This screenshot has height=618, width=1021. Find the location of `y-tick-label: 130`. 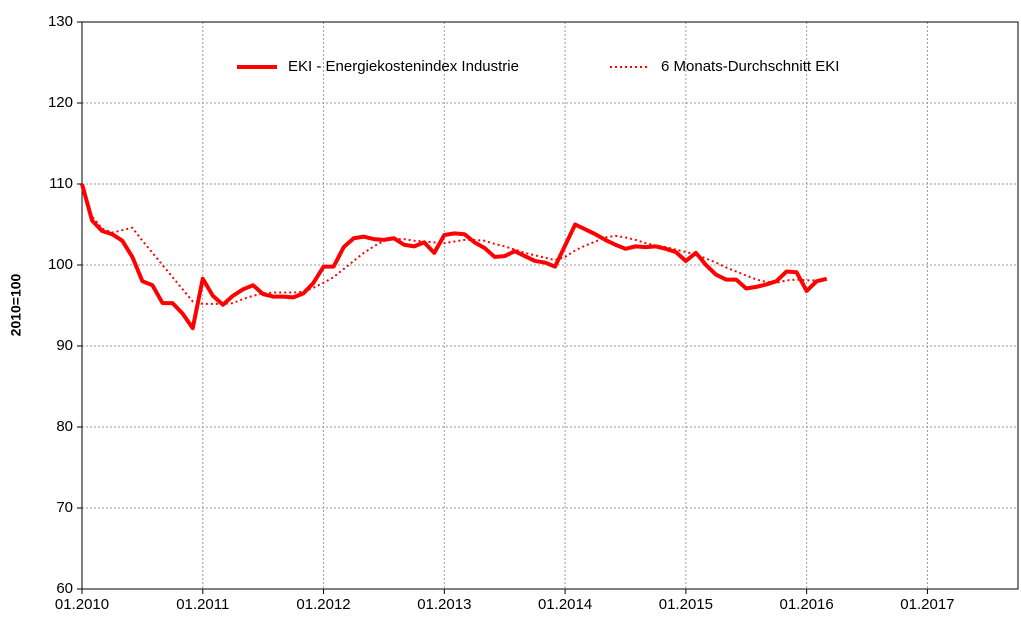

y-tick-label: 130 is located at coordinates (60, 21).